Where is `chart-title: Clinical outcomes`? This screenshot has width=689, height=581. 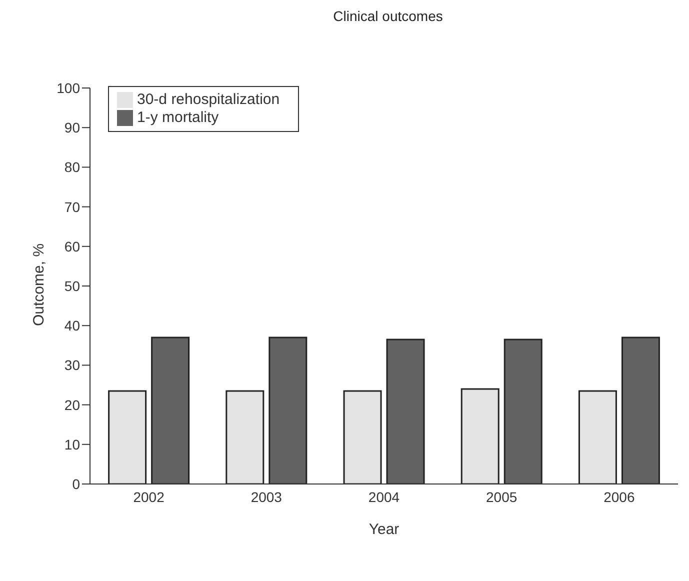 chart-title: Clinical outcomes is located at coordinates (388, 16).